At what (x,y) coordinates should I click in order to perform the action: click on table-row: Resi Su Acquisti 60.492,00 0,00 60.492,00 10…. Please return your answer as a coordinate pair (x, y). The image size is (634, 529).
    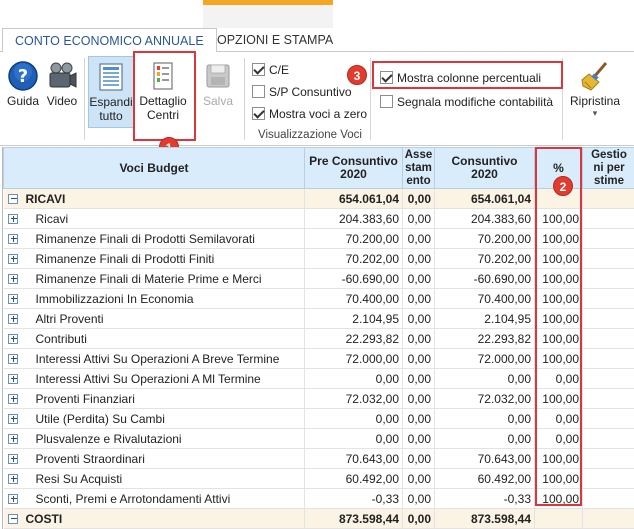
    Looking at the image, I should click on (318, 478).